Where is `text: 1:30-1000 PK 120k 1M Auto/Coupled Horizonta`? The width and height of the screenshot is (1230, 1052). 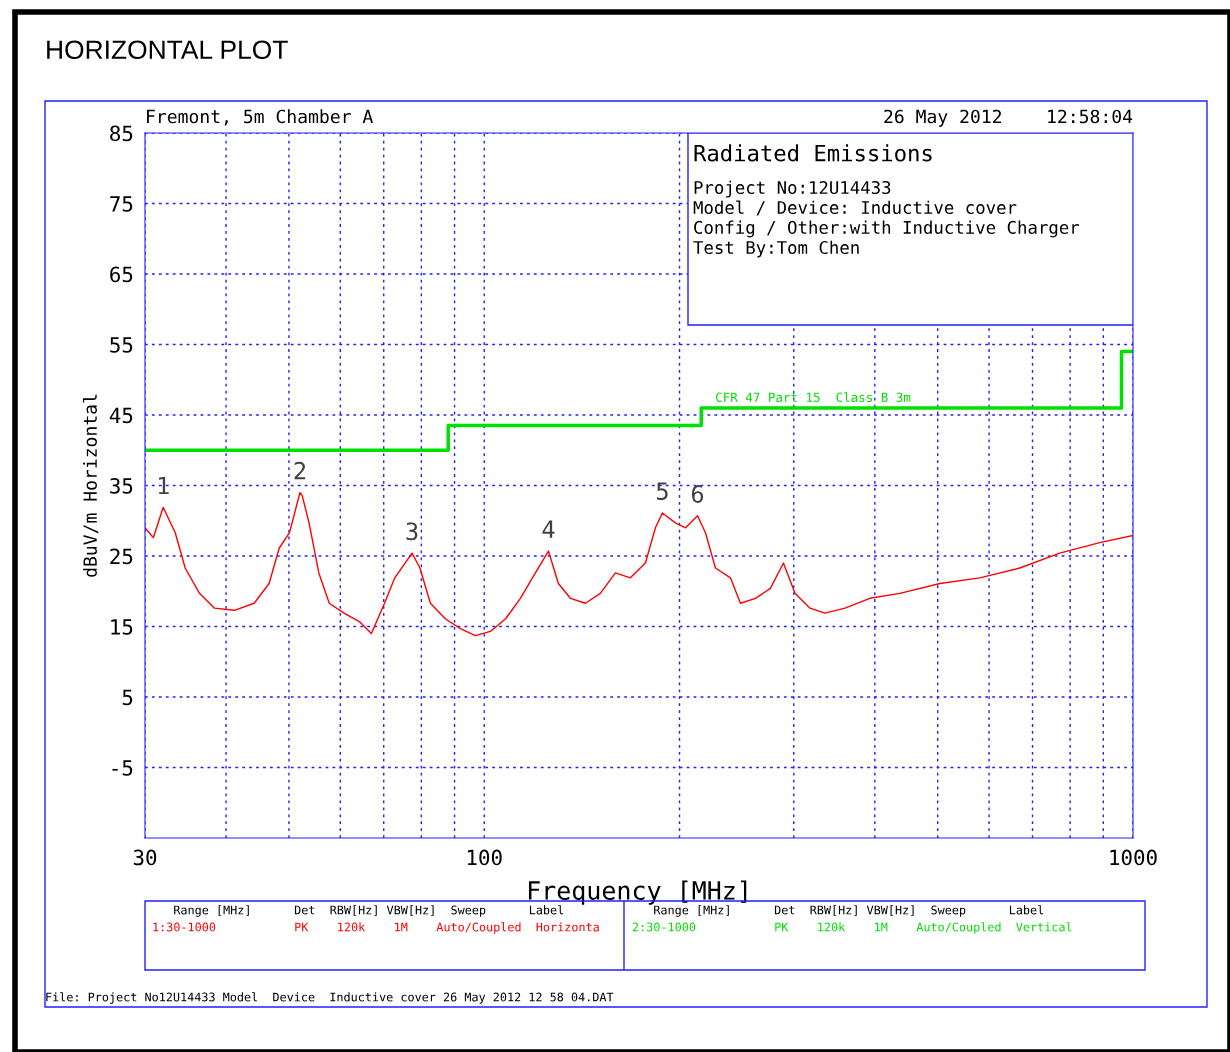 text: 1:30-1000 PK 120k 1M Auto/Coupled Horizonta is located at coordinates (376, 928).